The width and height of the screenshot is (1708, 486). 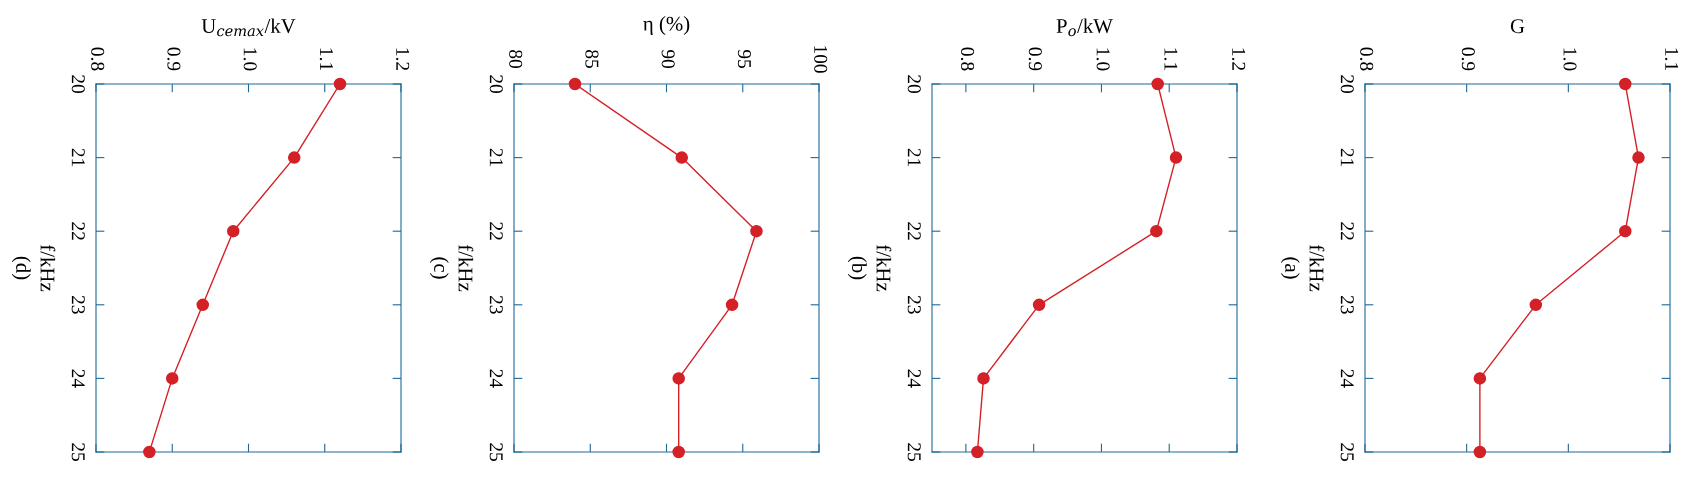 What do you see at coordinates (21, 268) in the screenshot?
I see `text: (d)` at bounding box center [21, 268].